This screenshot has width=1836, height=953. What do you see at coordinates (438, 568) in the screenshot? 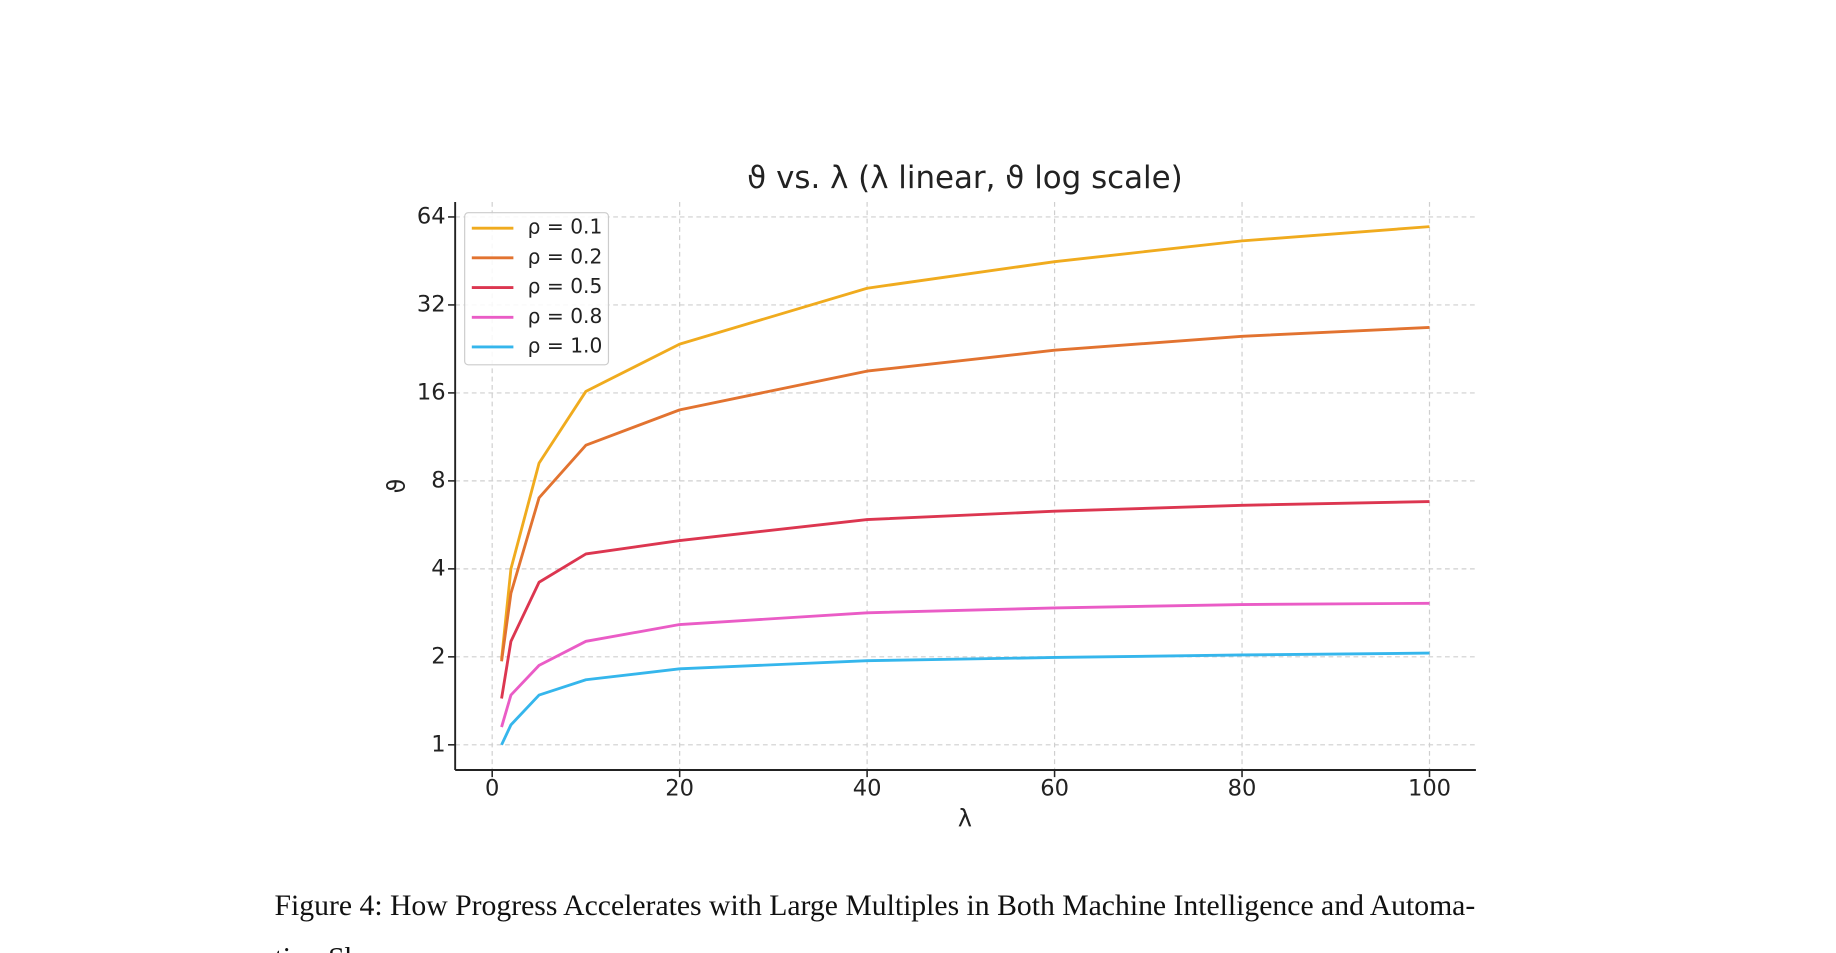
I see `y-tick-label: 4` at bounding box center [438, 568].